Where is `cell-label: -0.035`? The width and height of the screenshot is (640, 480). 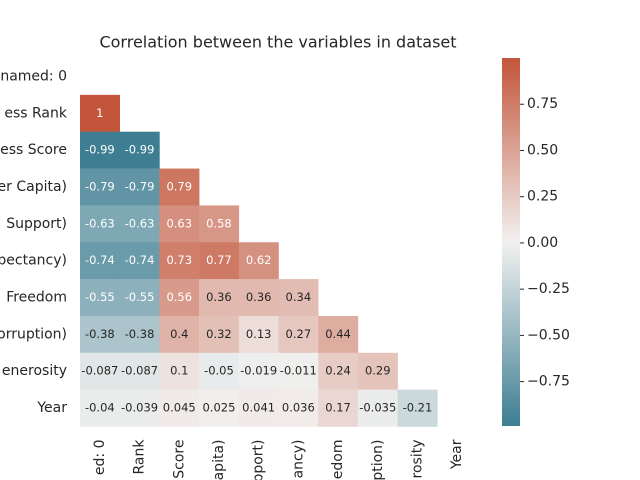
cell-label: -0.035 is located at coordinates (377, 408).